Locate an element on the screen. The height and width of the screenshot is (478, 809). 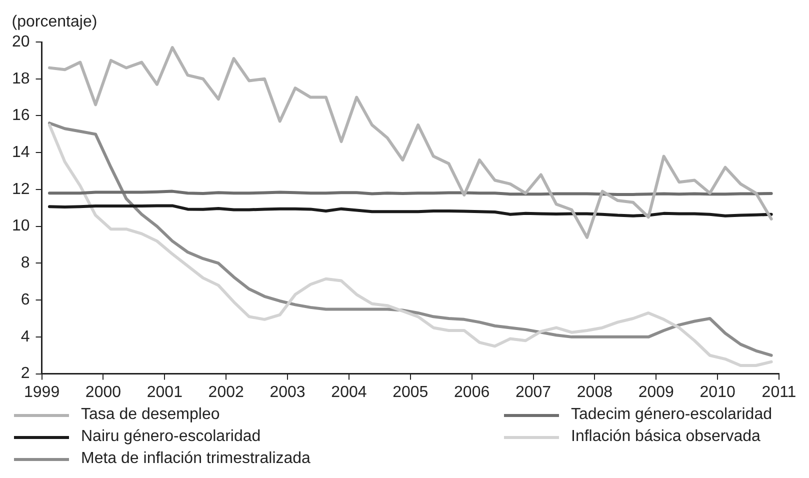
x-tick-label: 2001 is located at coordinates (164, 392).